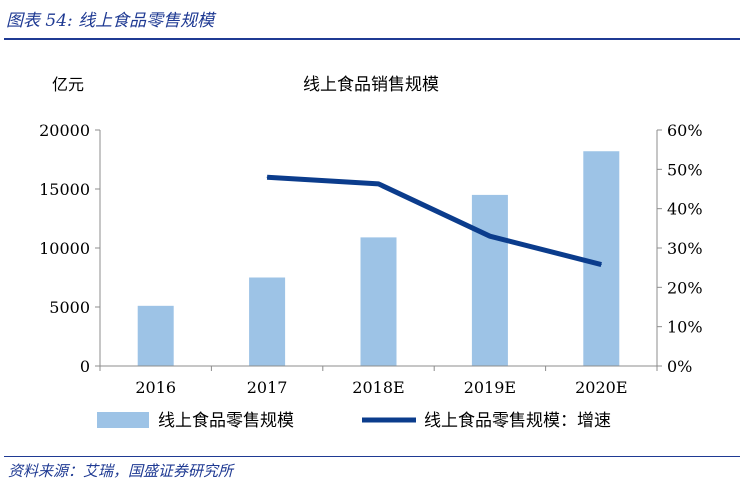 This screenshot has width=743, height=482. I want to click on y2-tick-label-0: 0%, so click(679, 366).